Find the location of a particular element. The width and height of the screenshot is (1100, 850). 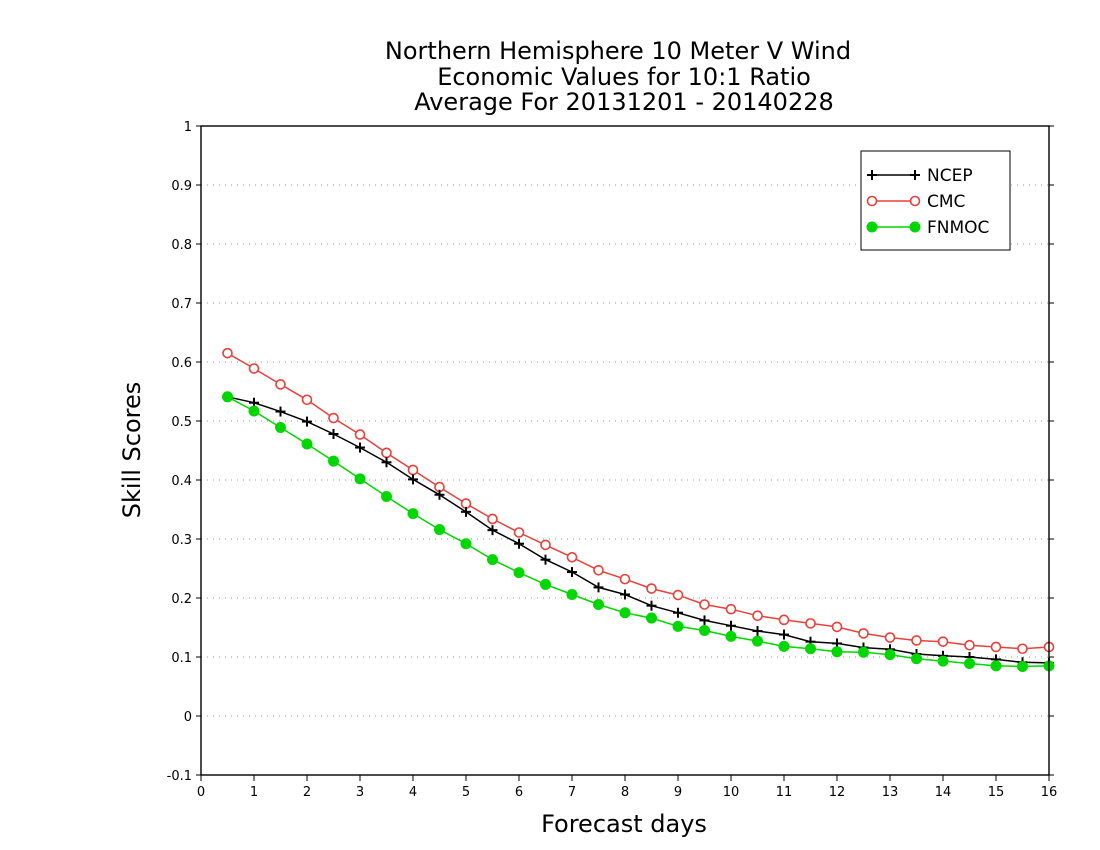

legend-label-ncep: NCEP is located at coordinates (950, 176).